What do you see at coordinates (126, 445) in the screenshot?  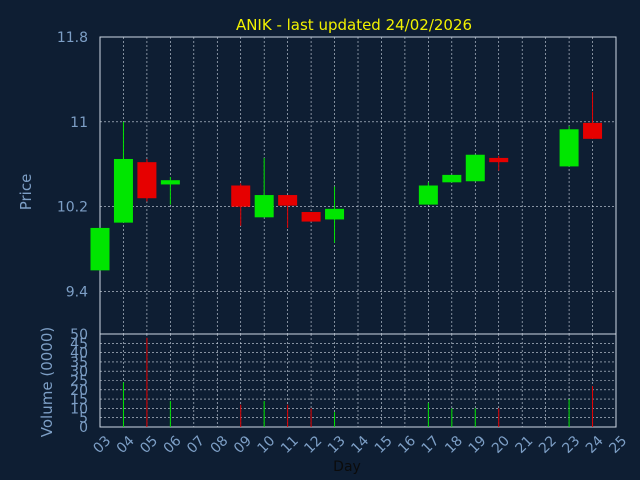 I see `x-tick-label: 04` at bounding box center [126, 445].